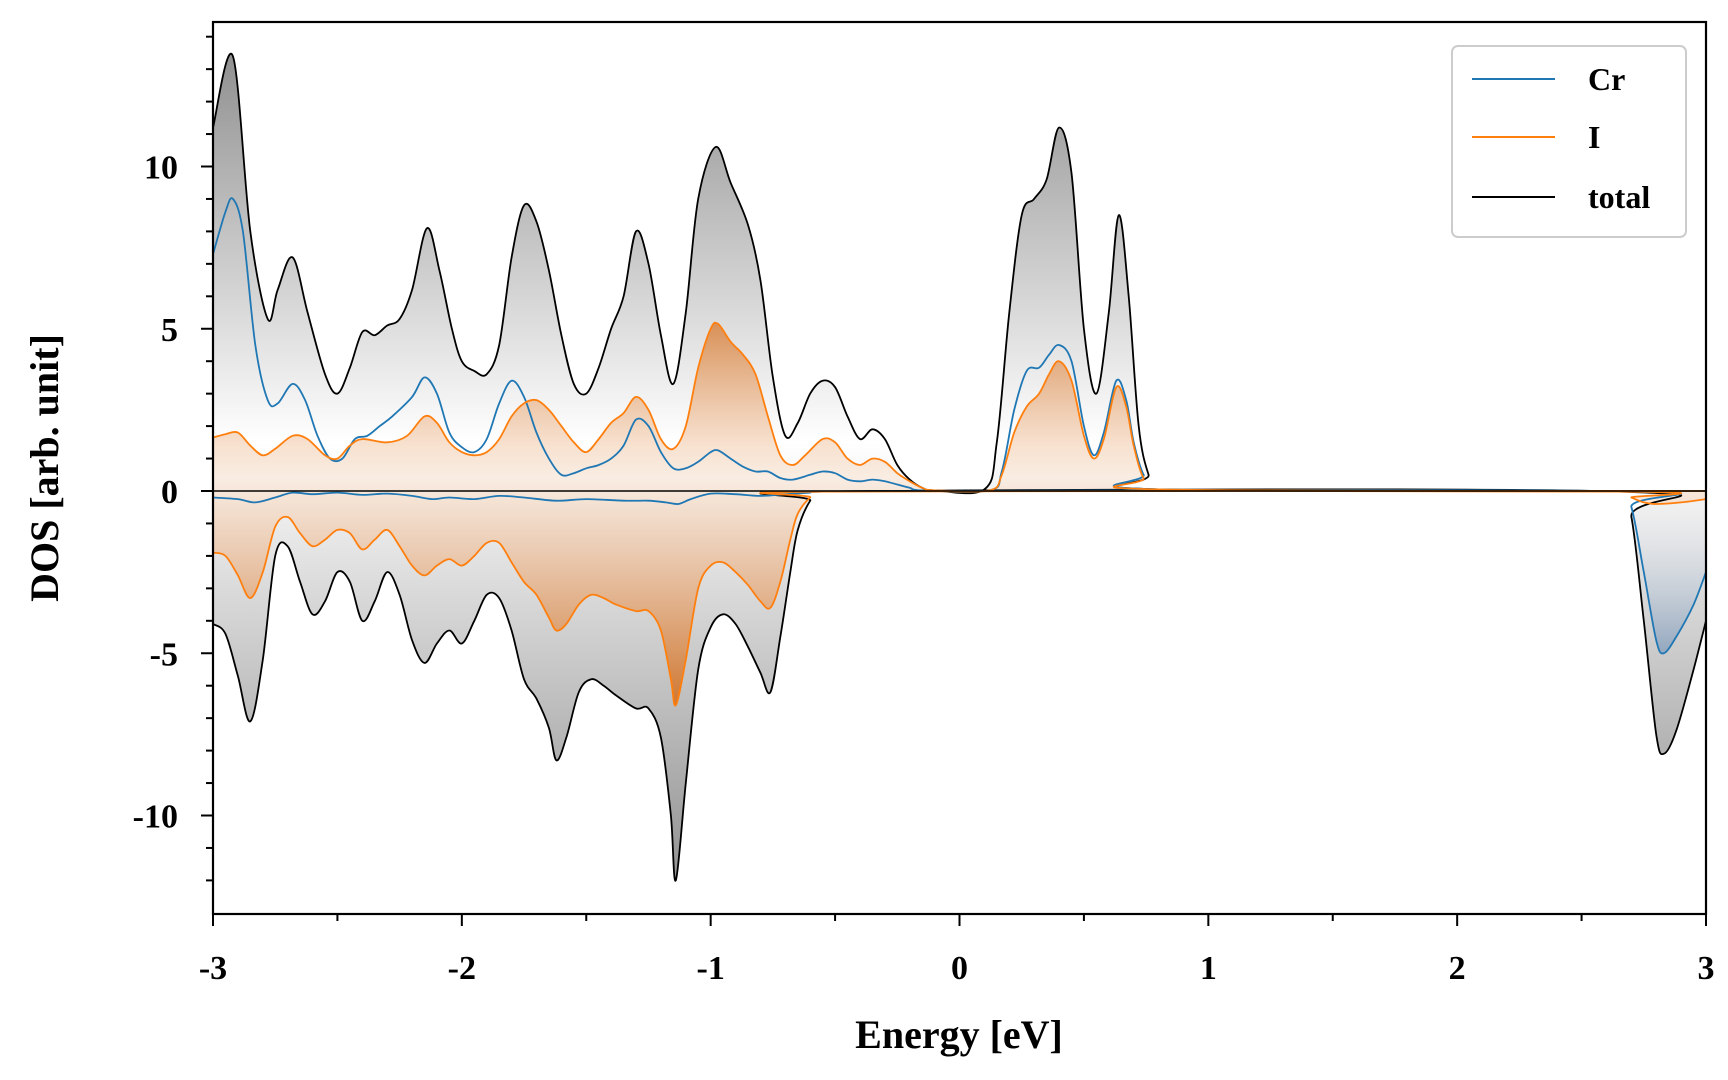 This screenshot has width=1728, height=1080. I want to click on fill-i-up, so click(959, 407).